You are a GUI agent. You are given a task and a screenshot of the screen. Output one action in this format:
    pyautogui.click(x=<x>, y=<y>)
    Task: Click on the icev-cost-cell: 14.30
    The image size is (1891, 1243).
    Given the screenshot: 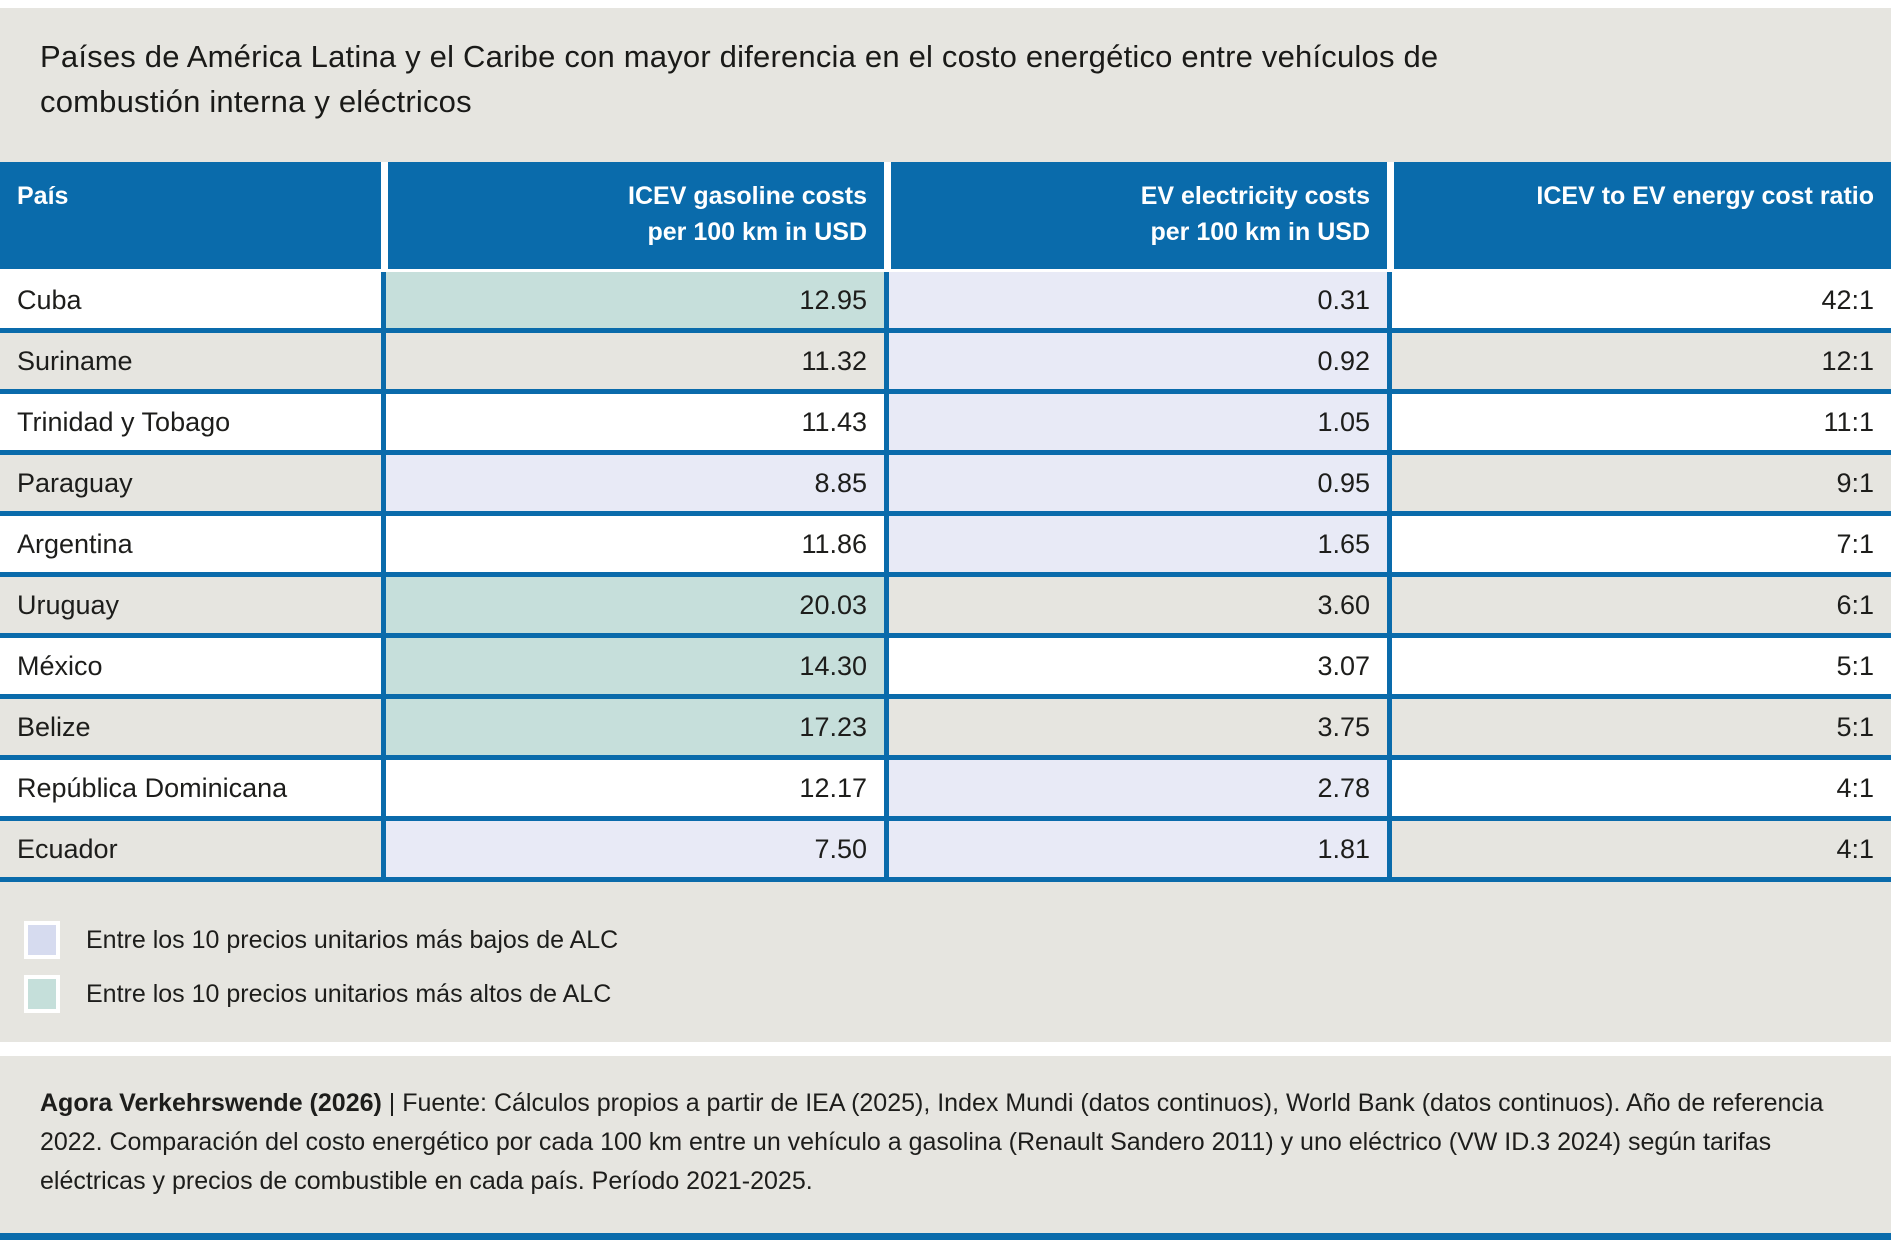 What is the action you would take?
    pyautogui.click(x=632, y=666)
    